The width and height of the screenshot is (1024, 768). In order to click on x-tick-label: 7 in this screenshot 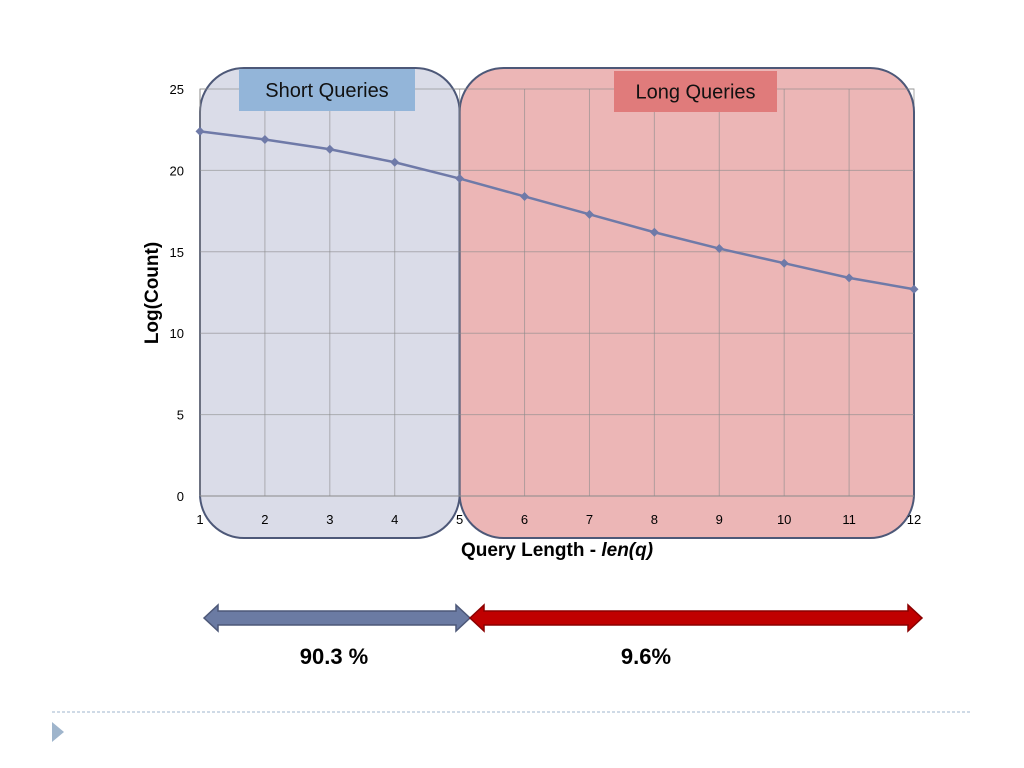, I will do `click(589, 519)`.